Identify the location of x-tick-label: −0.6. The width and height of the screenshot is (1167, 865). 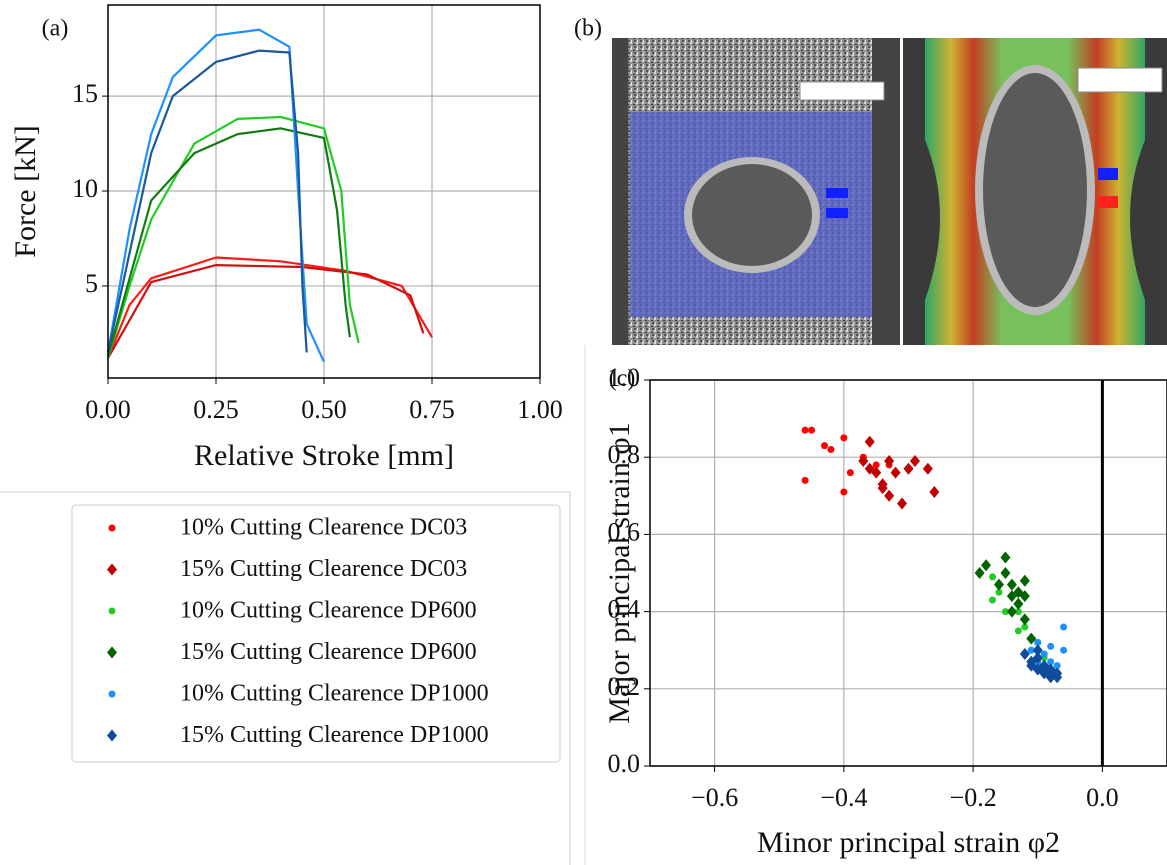
(714, 797).